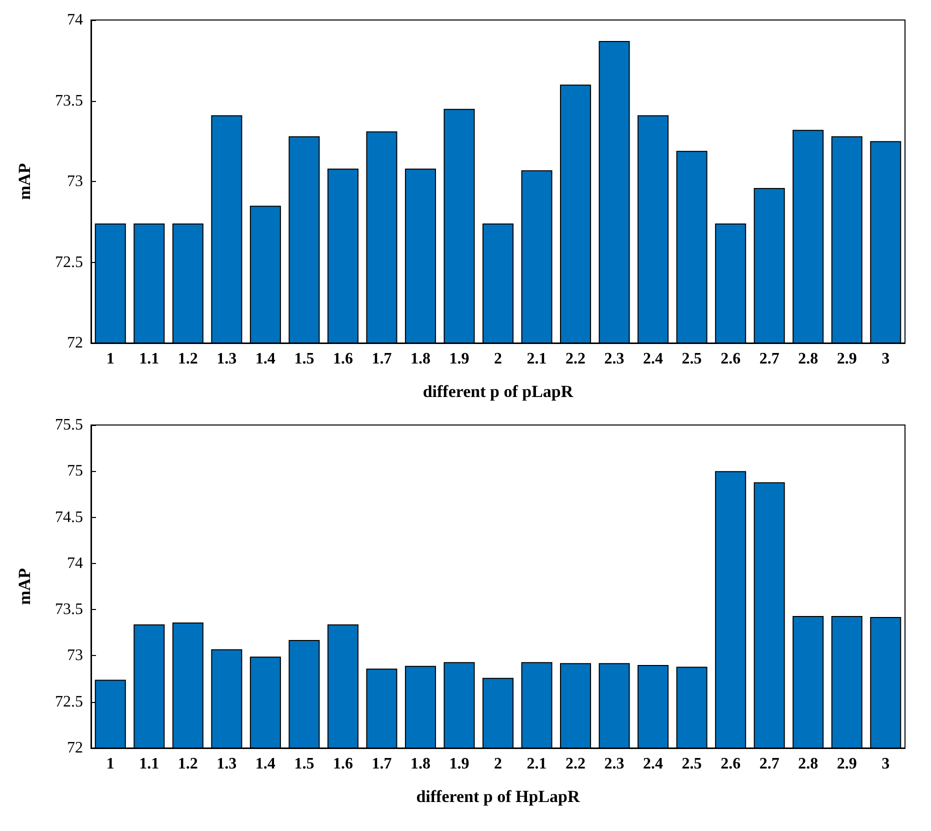 Image resolution: width=931 pixels, height=831 pixels. What do you see at coordinates (69, 517) in the screenshot?
I see `y-tick-label: 74.5` at bounding box center [69, 517].